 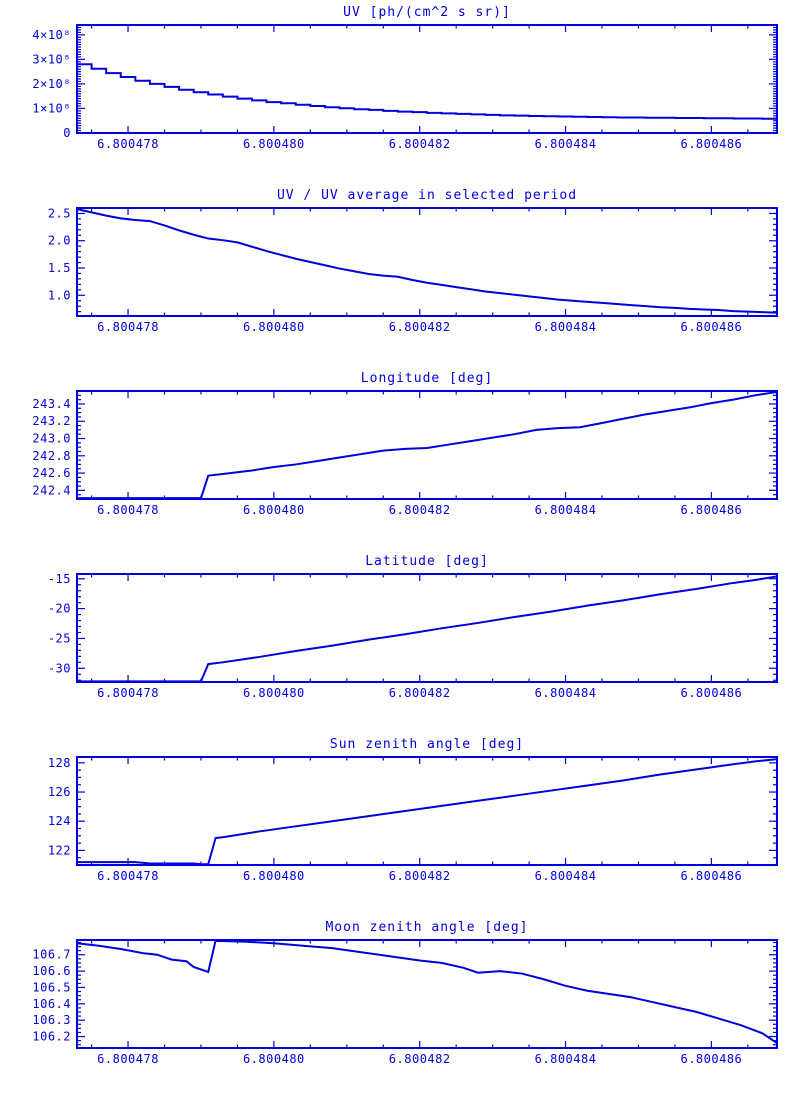 What do you see at coordinates (59, 295) in the screenshot?
I see `y-tick-label: 1.0` at bounding box center [59, 295].